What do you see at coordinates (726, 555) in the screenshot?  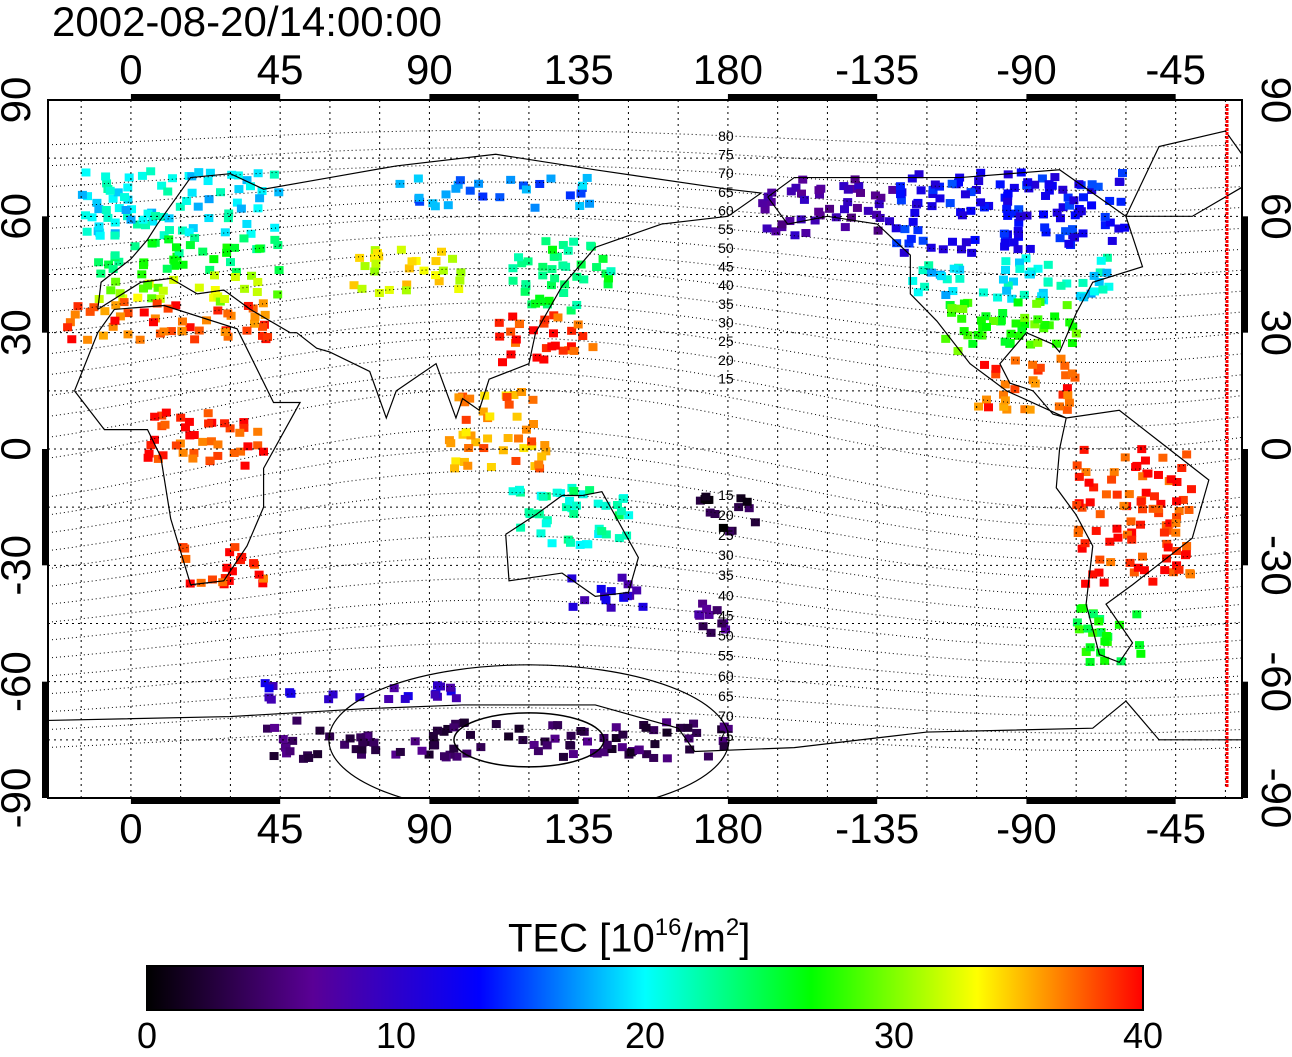 I see `contour-label: 30` at bounding box center [726, 555].